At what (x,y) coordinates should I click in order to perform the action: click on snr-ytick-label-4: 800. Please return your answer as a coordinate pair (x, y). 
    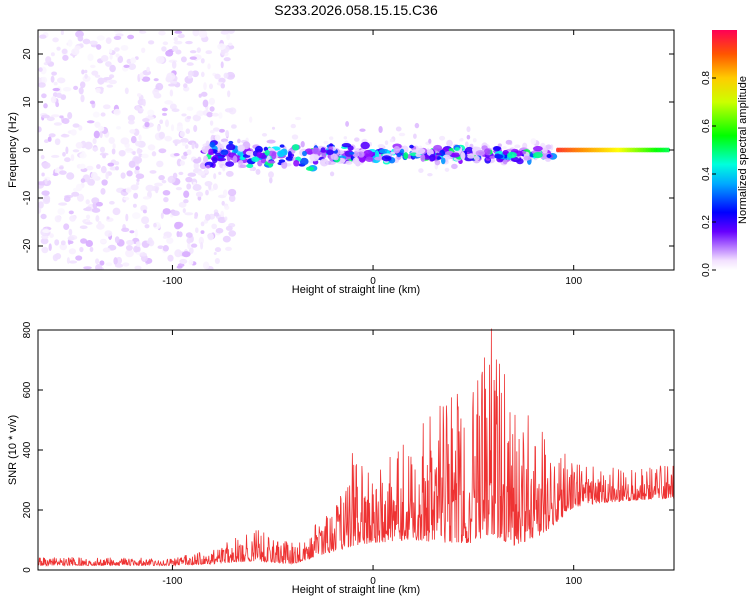
    Looking at the image, I should click on (27, 329).